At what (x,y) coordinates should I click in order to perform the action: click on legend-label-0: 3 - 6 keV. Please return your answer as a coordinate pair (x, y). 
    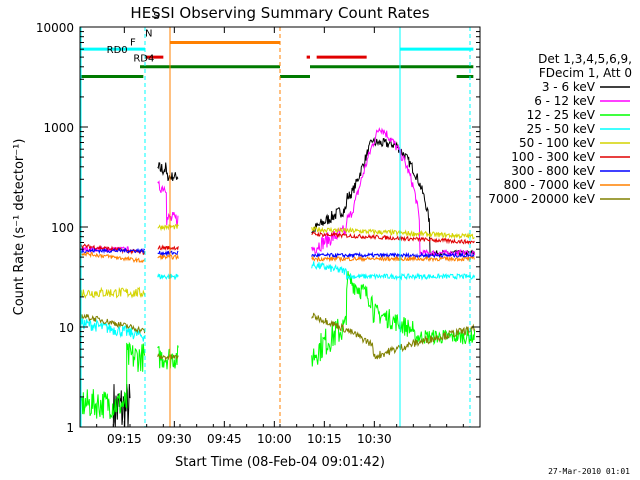
    Looking at the image, I should click on (569, 87).